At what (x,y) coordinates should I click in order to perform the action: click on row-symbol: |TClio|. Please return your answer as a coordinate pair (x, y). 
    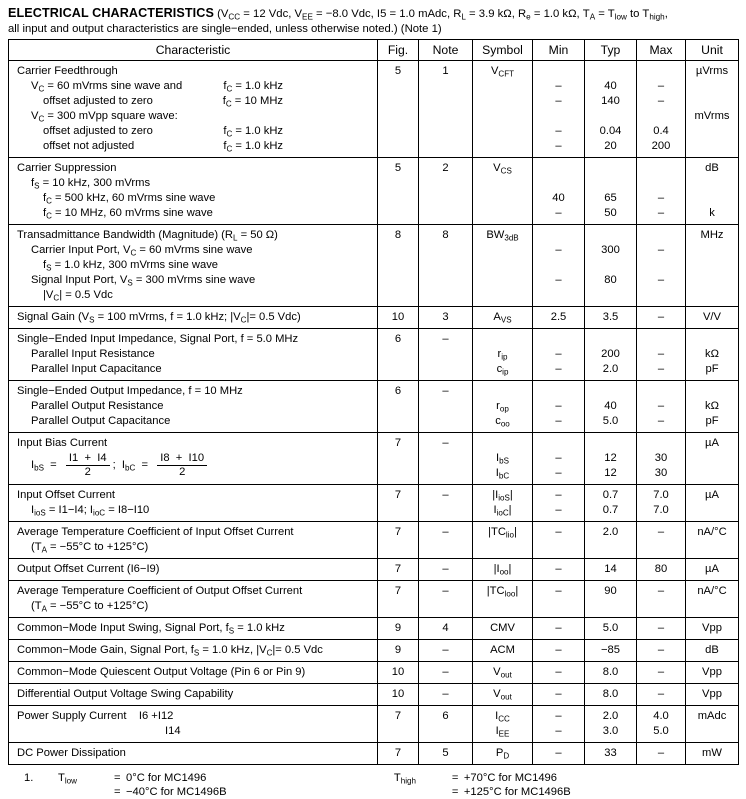
    Looking at the image, I should click on (502, 540).